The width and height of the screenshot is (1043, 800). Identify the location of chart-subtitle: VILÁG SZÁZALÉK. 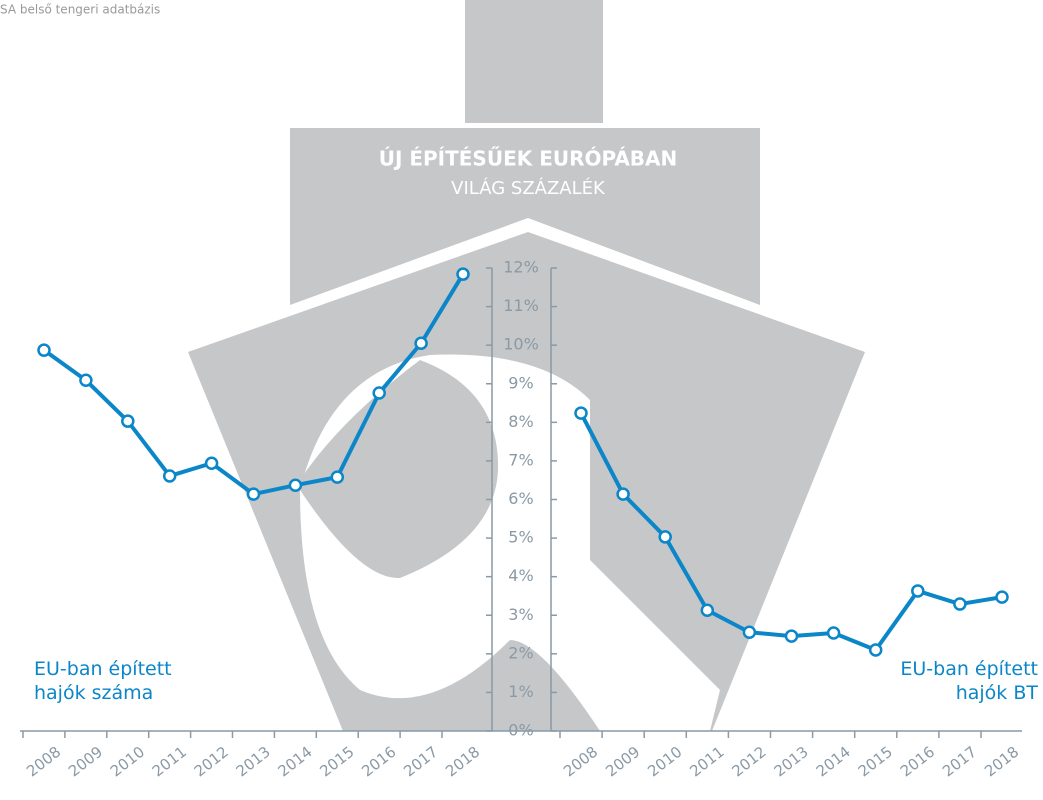
(528, 188).